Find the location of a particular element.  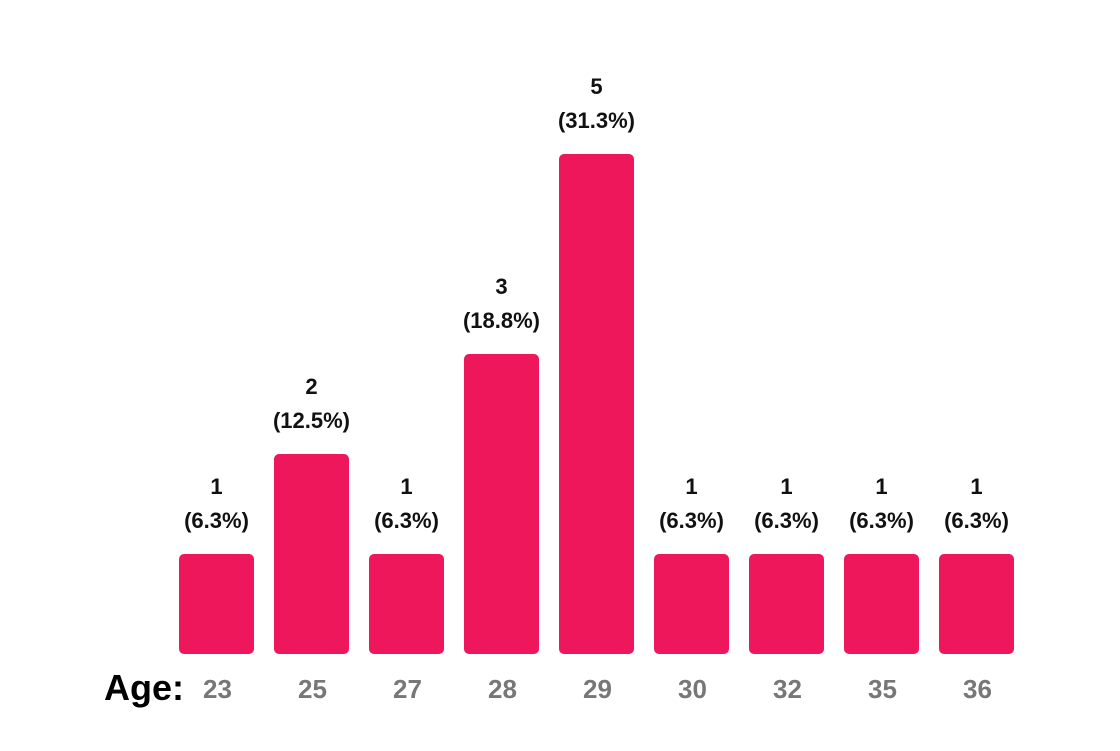

x-tick-label: 23 is located at coordinates (217, 689).